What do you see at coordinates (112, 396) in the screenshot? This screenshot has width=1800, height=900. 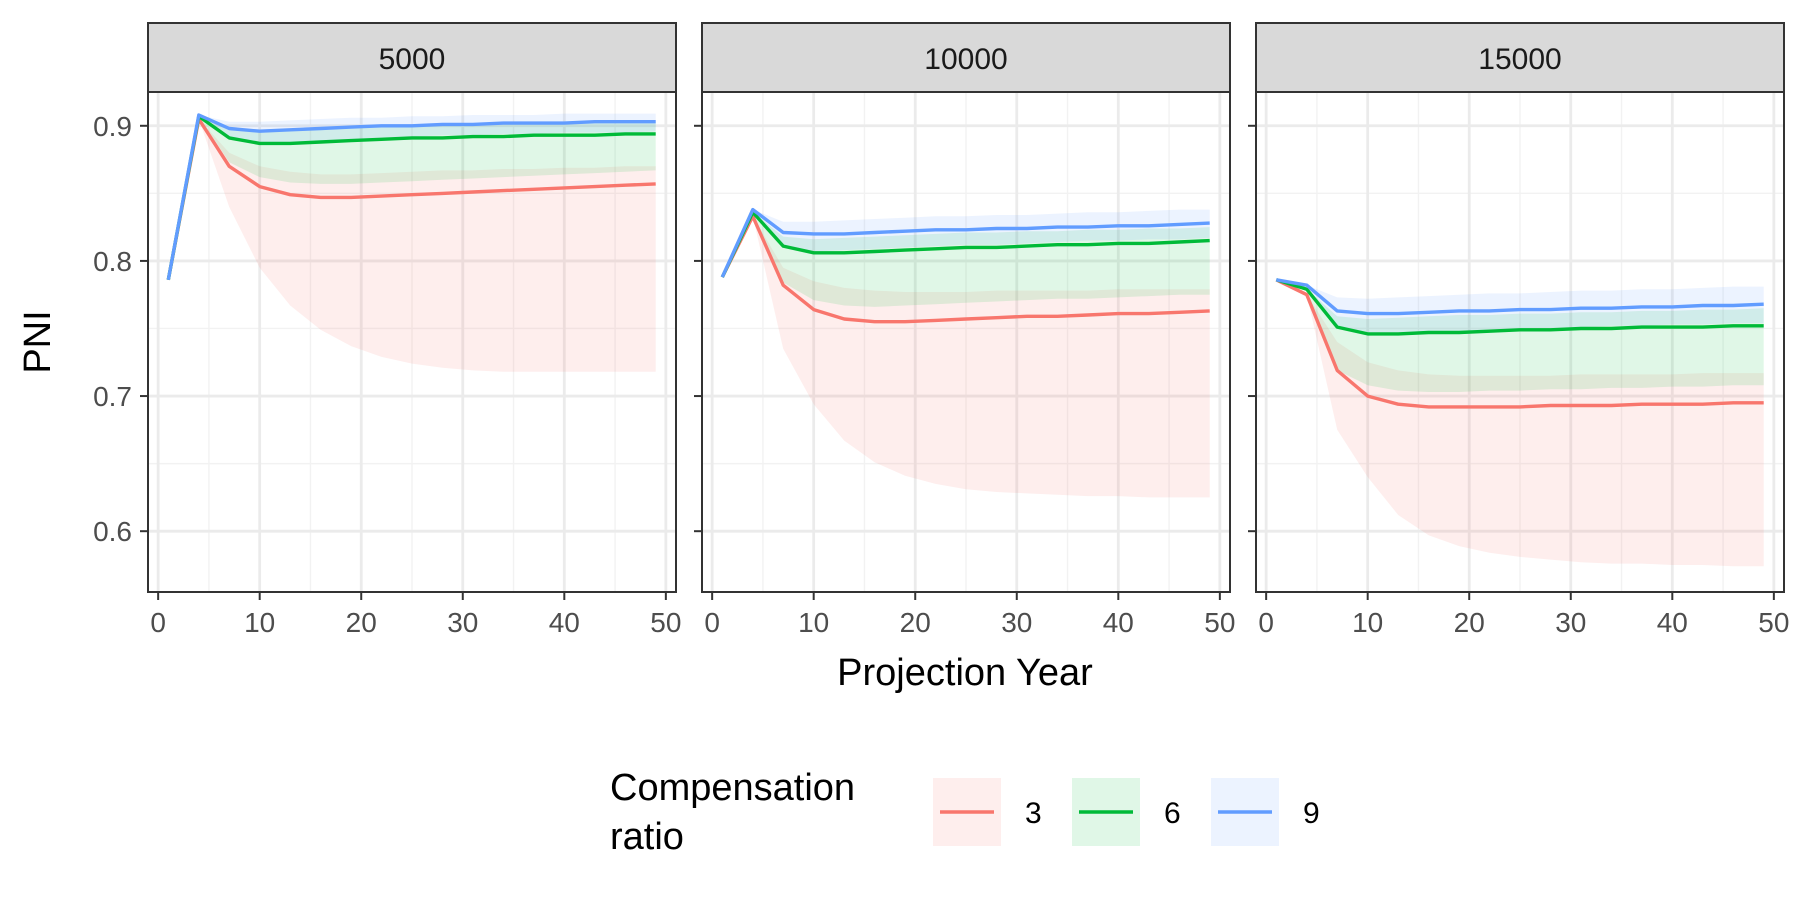 I see `y-tick-label: 0.7` at bounding box center [112, 396].